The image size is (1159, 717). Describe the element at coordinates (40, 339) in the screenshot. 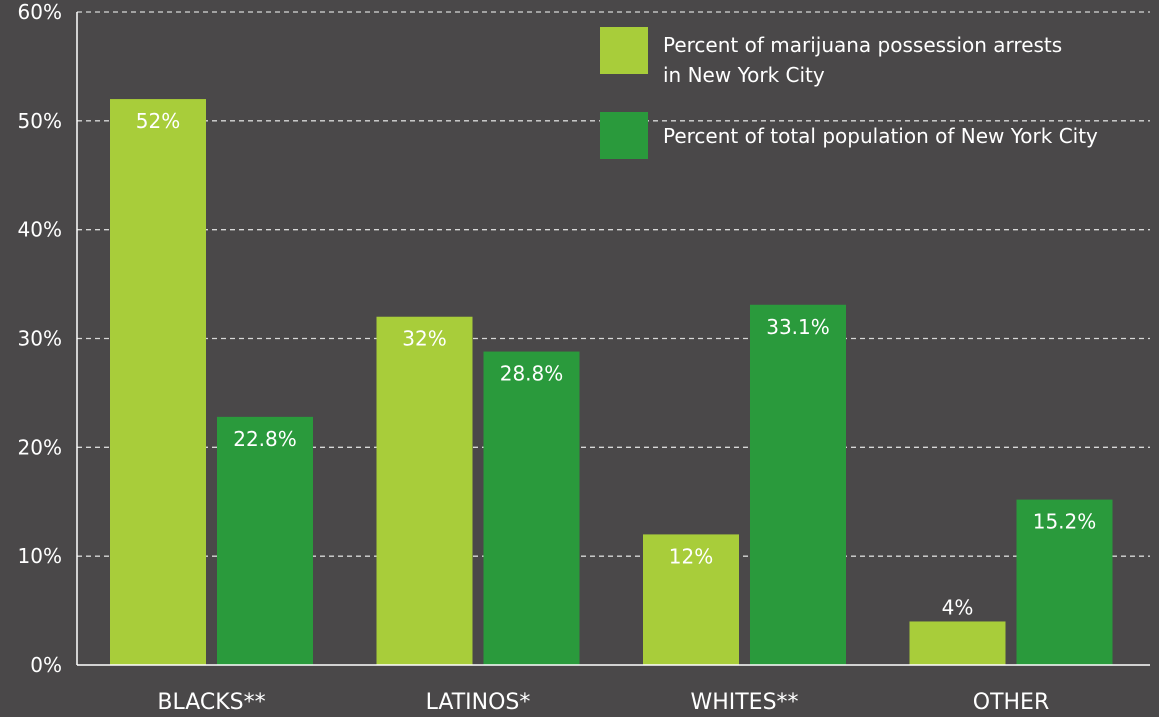

I see `y-tick-label: 30%` at that location.